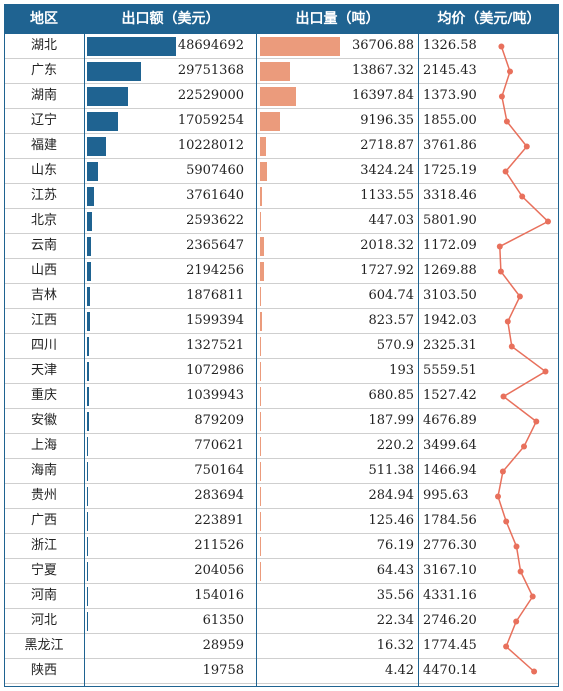 The image size is (563, 691). What do you see at coordinates (281, 571) in the screenshot?
I see `table-row: 宁夏 204056 64.43 3167.10` at bounding box center [281, 571].